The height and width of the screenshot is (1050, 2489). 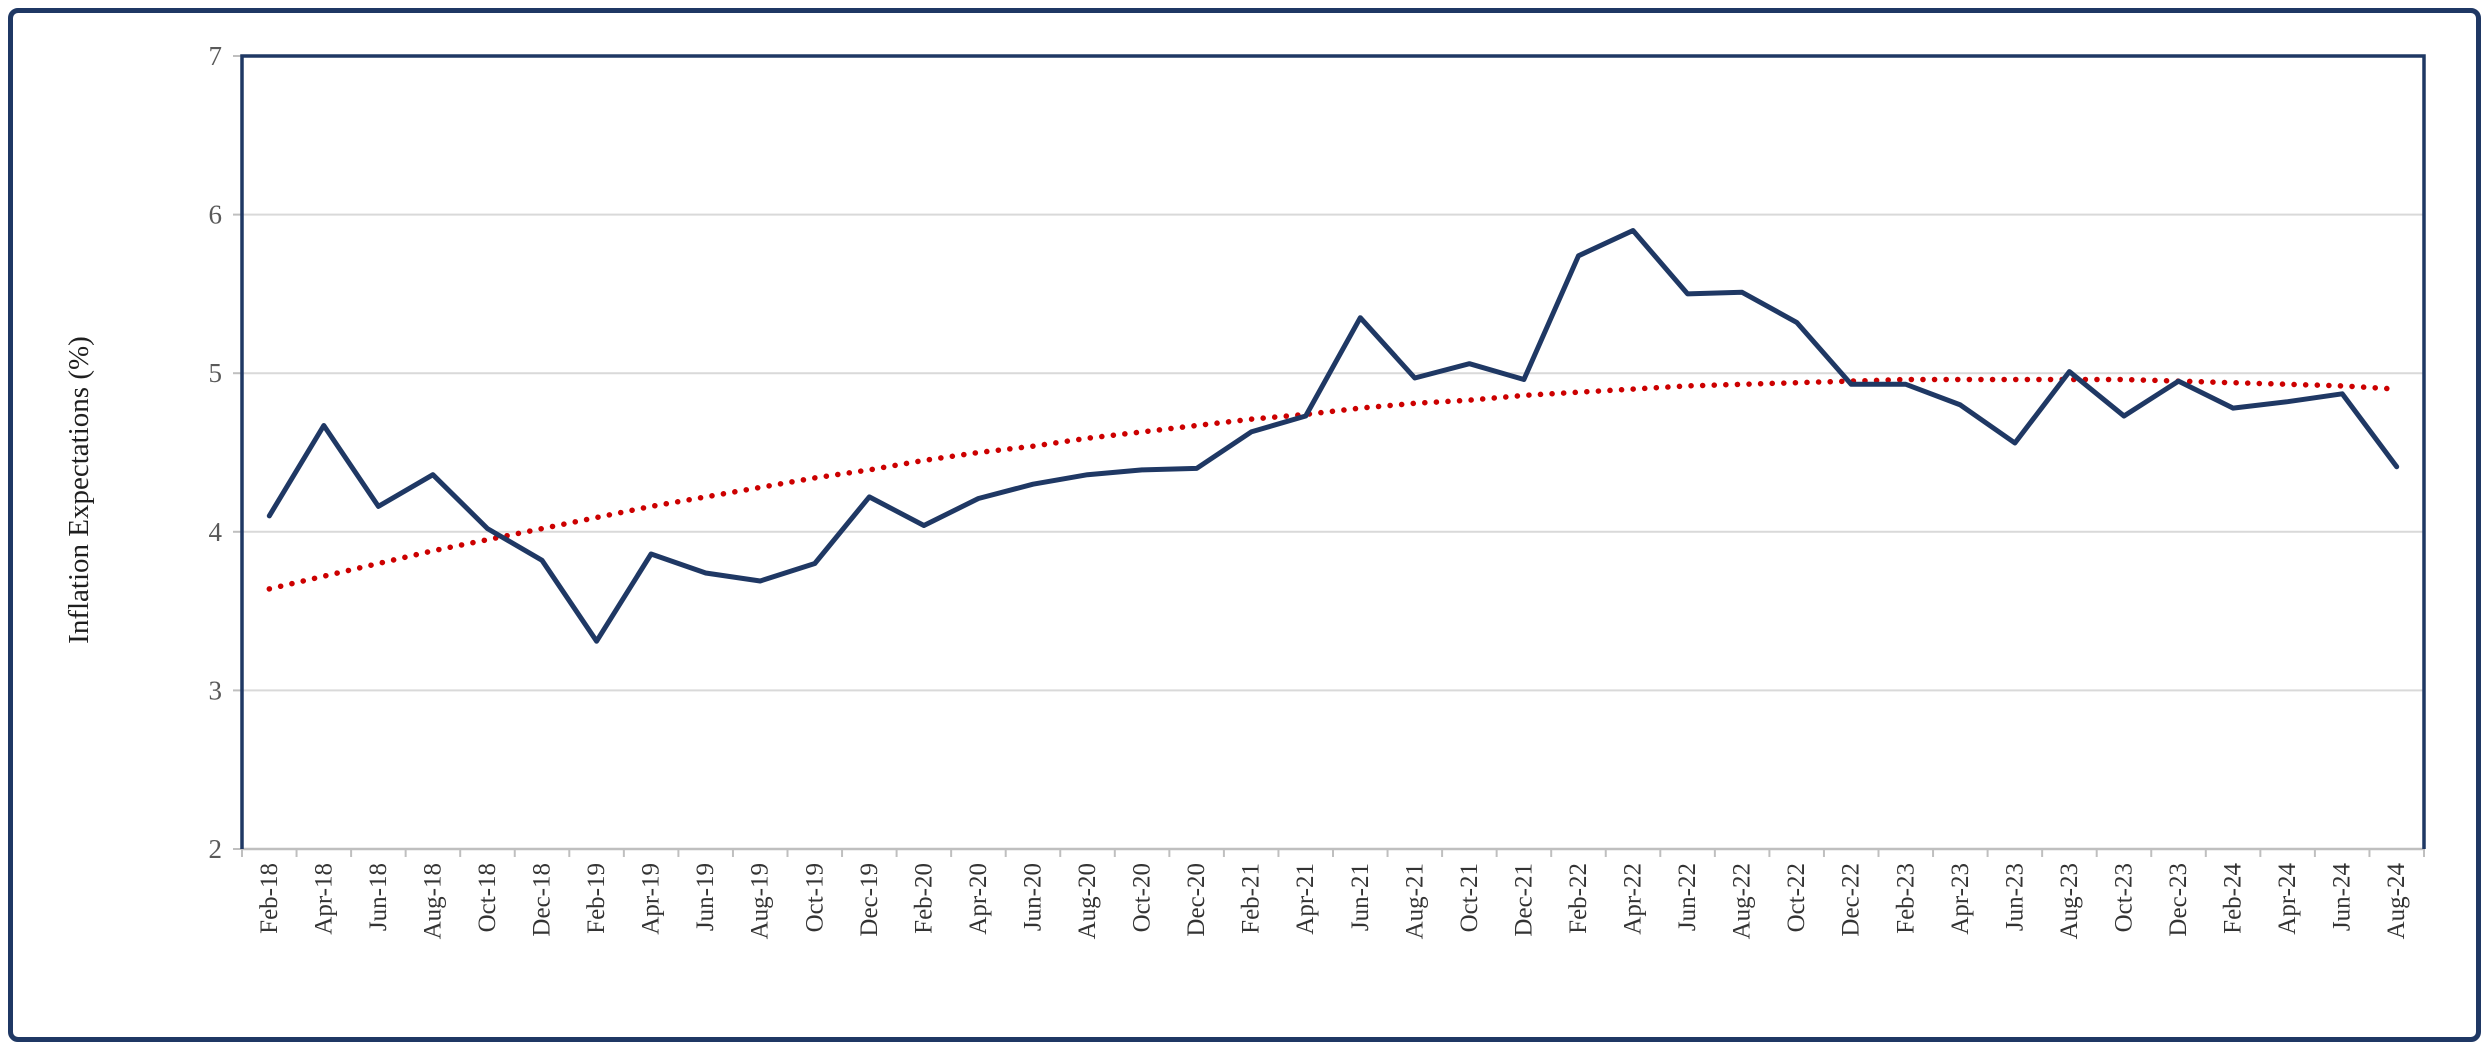 I want to click on x-axis-tick-label: Apr-18, so click(x=323, y=899).